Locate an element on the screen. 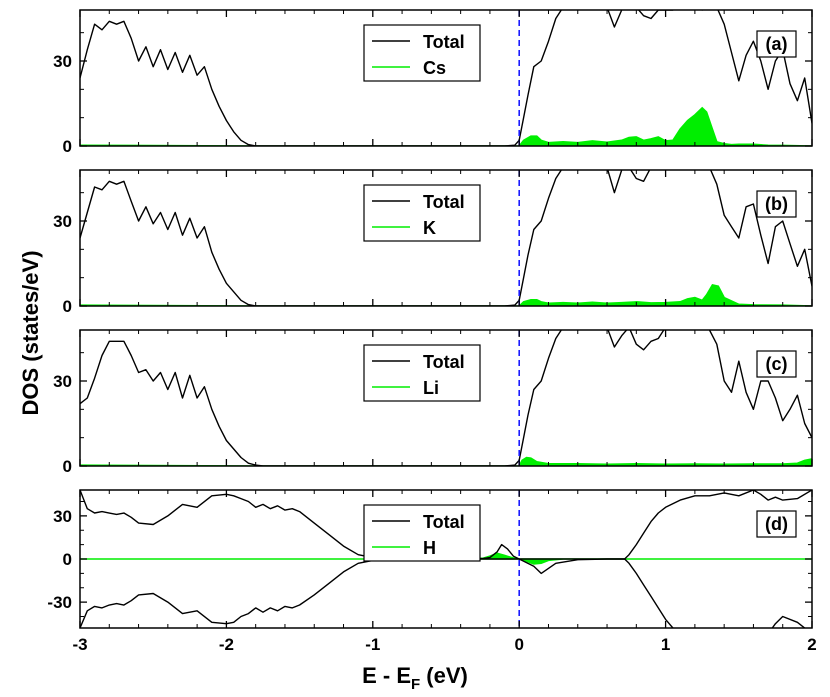 The width and height of the screenshot is (830, 697). panel-c-label-box is located at coordinates (776, 364).